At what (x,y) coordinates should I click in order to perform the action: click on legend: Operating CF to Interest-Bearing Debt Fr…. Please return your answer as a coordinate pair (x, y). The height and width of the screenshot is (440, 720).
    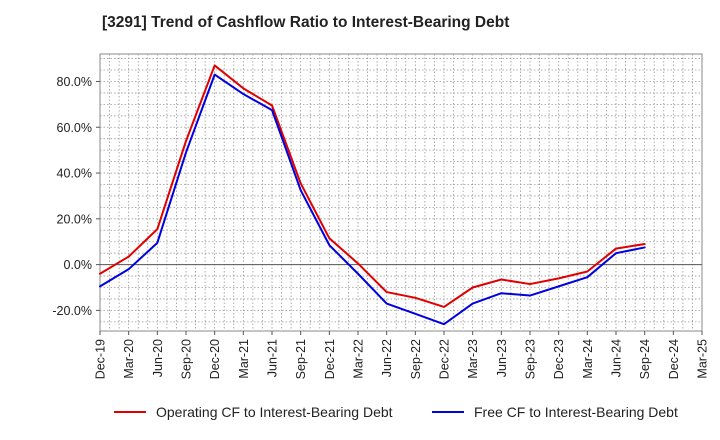
    Looking at the image, I should click on (360, 415).